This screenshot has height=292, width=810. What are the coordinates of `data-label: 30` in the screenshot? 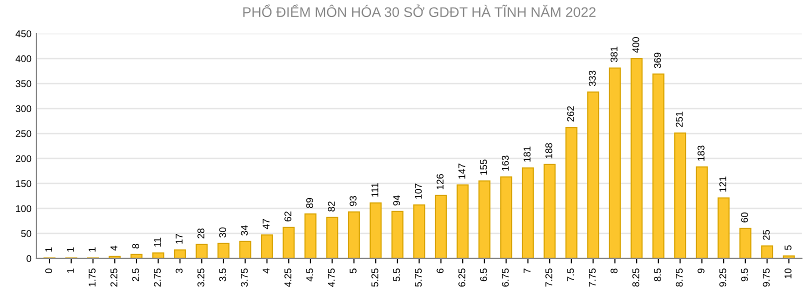 It's located at (222, 232).